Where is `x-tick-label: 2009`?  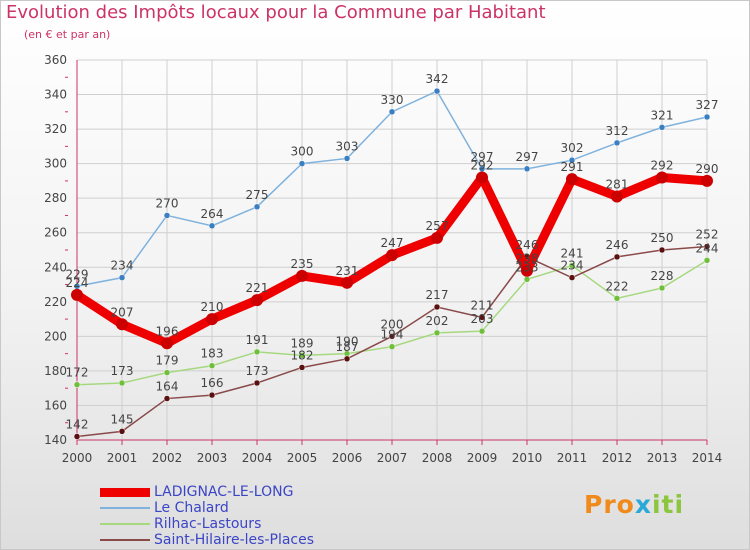 x-tick-label: 2009 is located at coordinates (482, 458).